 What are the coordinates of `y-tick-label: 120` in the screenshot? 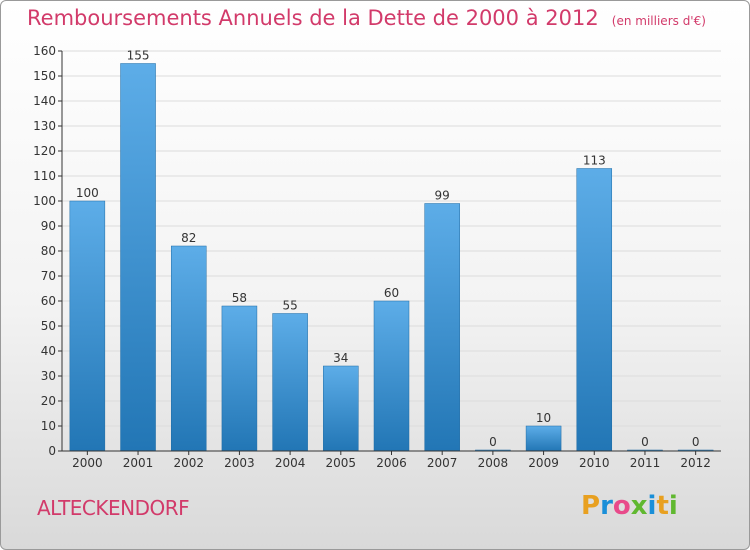 It's located at (44, 151).